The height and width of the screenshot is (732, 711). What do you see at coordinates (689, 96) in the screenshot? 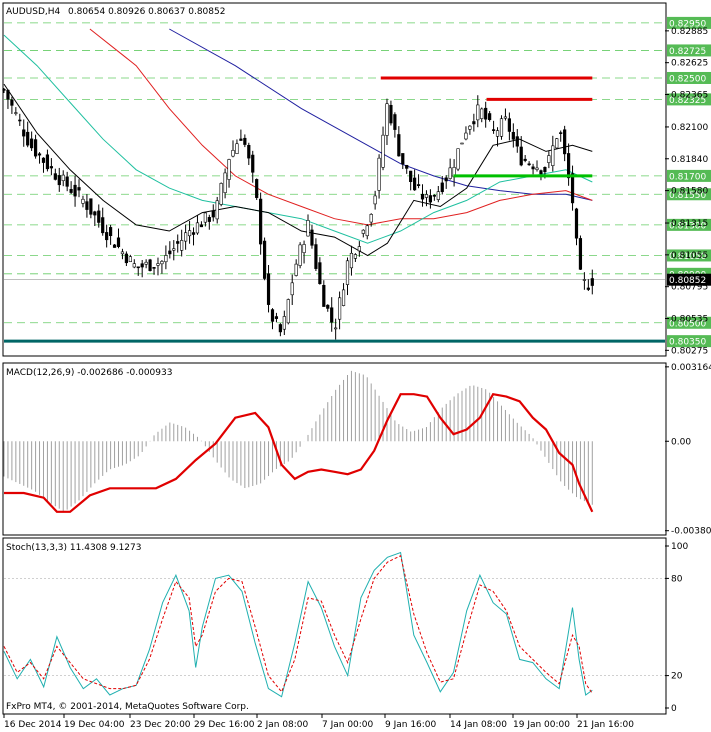
I see `price-tick-label: 0.82365` at bounding box center [689, 96].